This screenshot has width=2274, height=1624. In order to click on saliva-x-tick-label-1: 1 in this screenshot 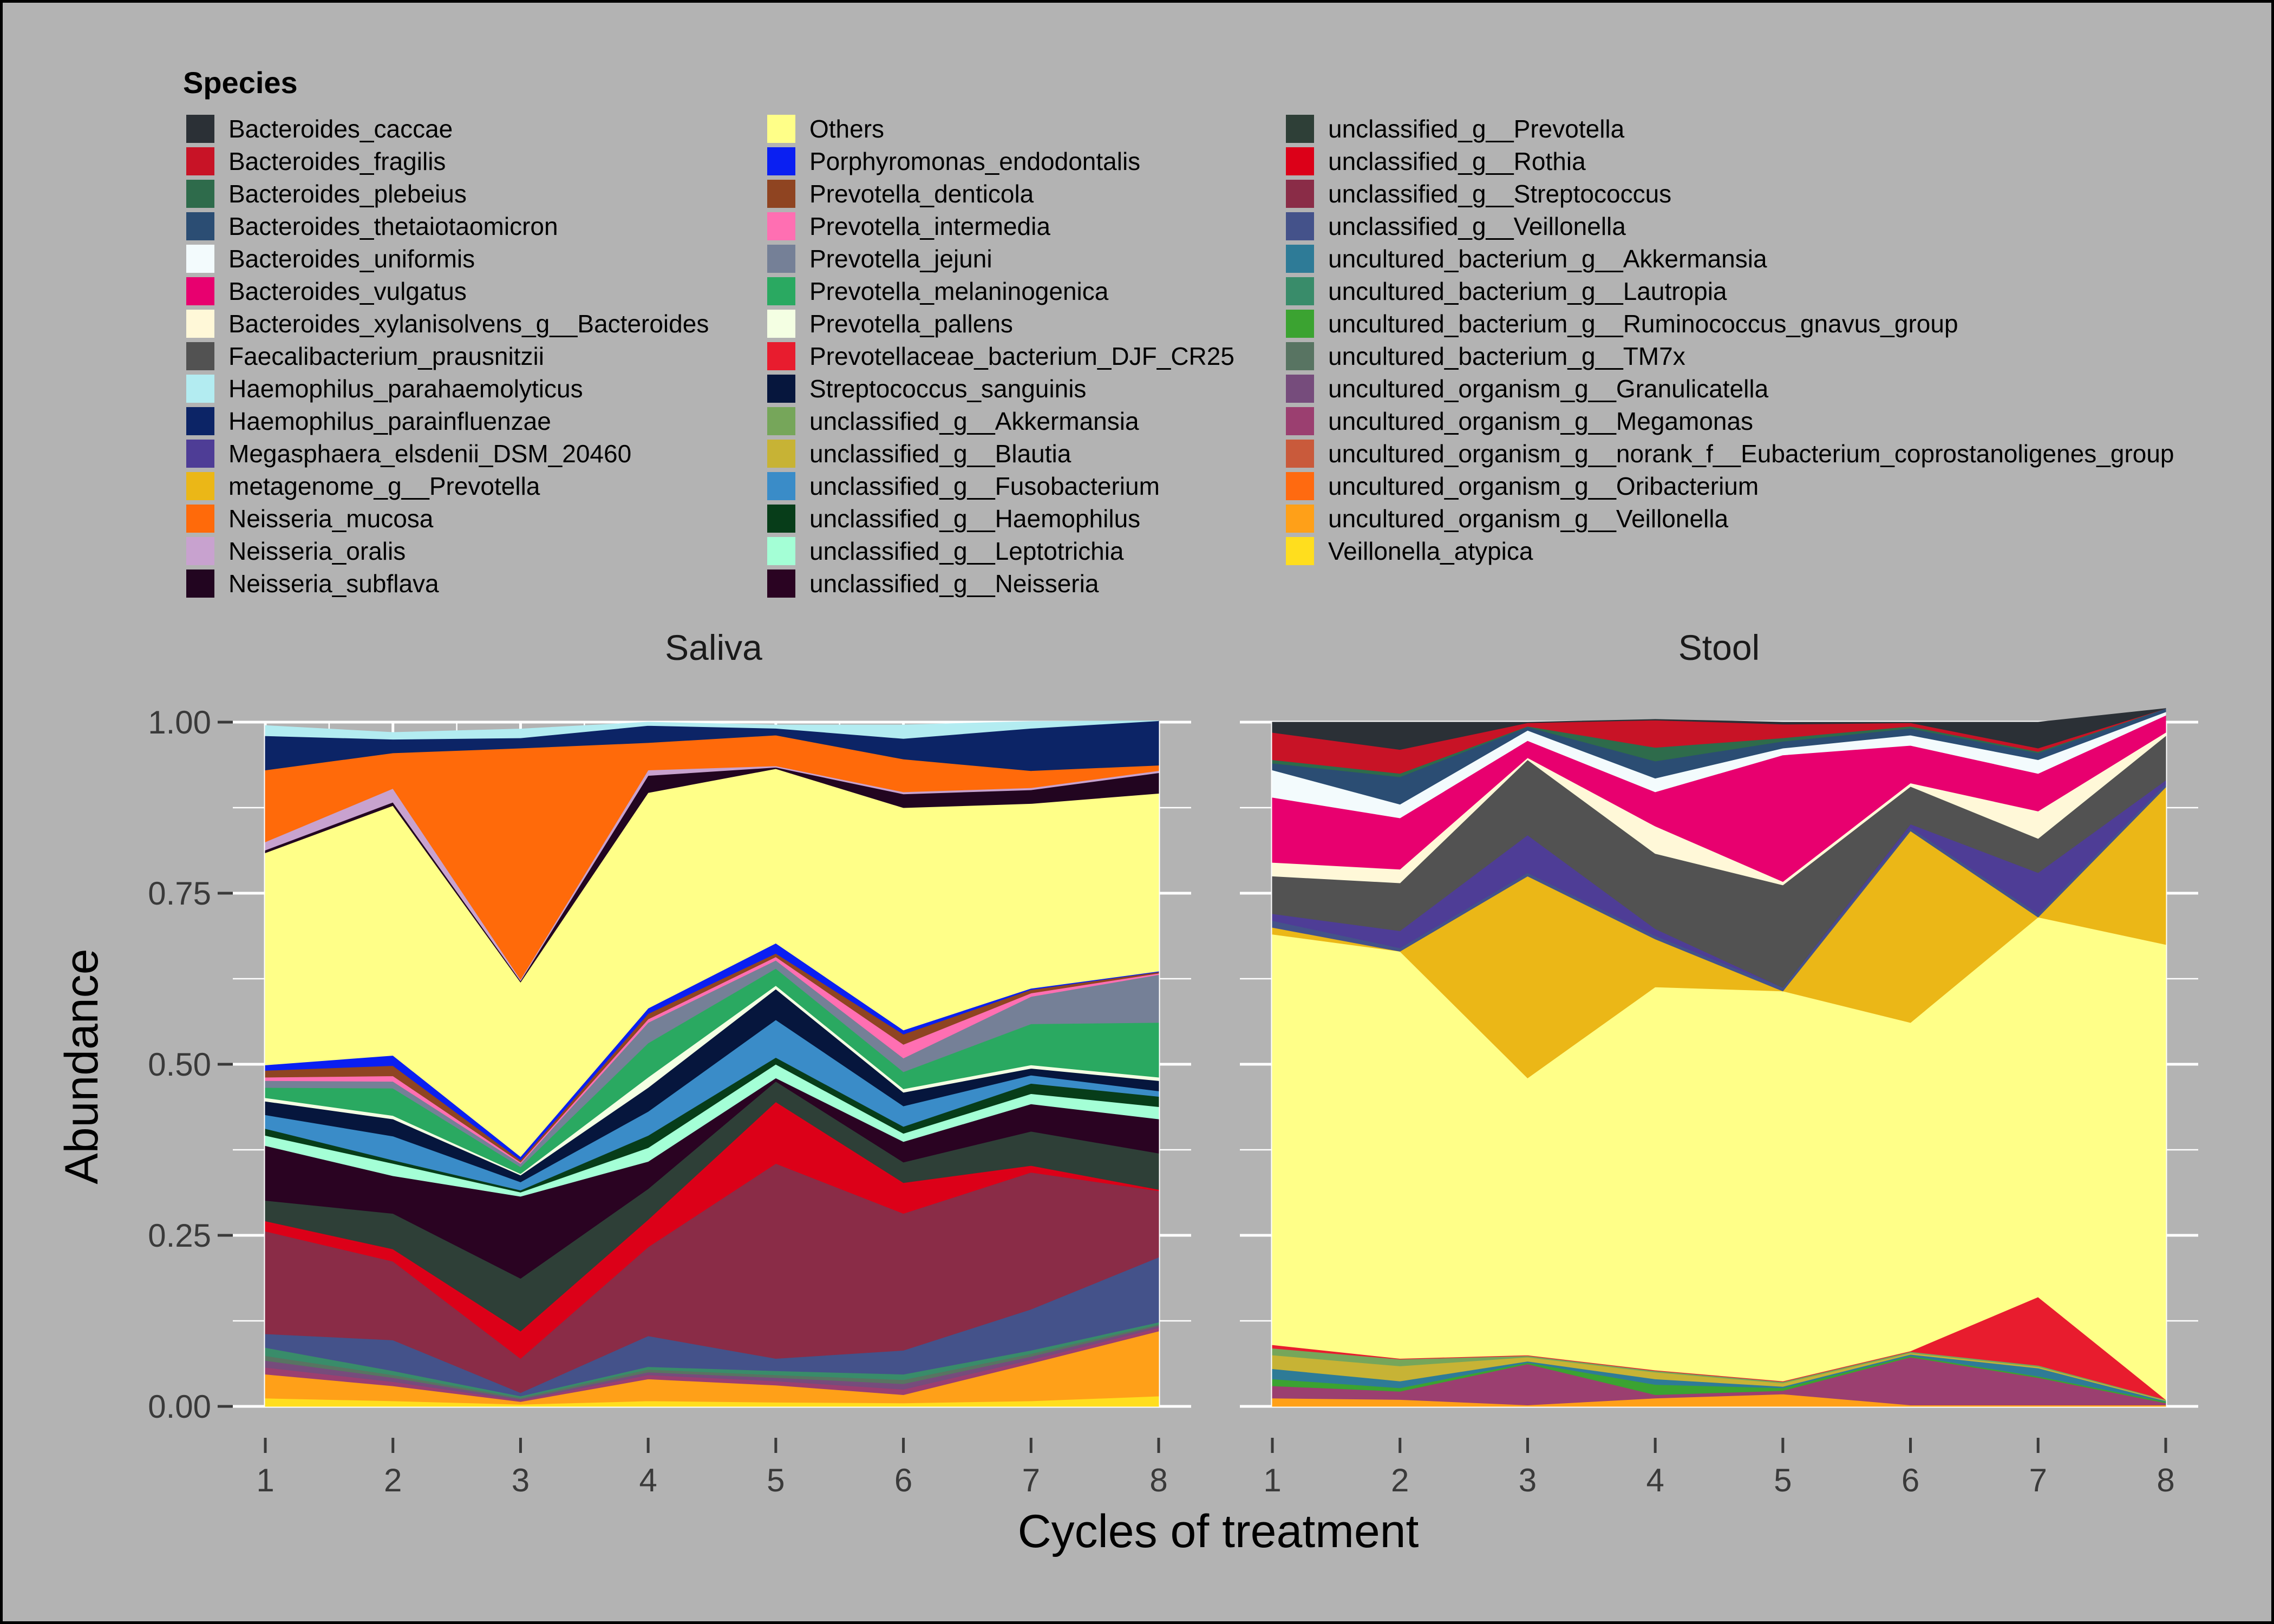, I will do `click(265, 1480)`.